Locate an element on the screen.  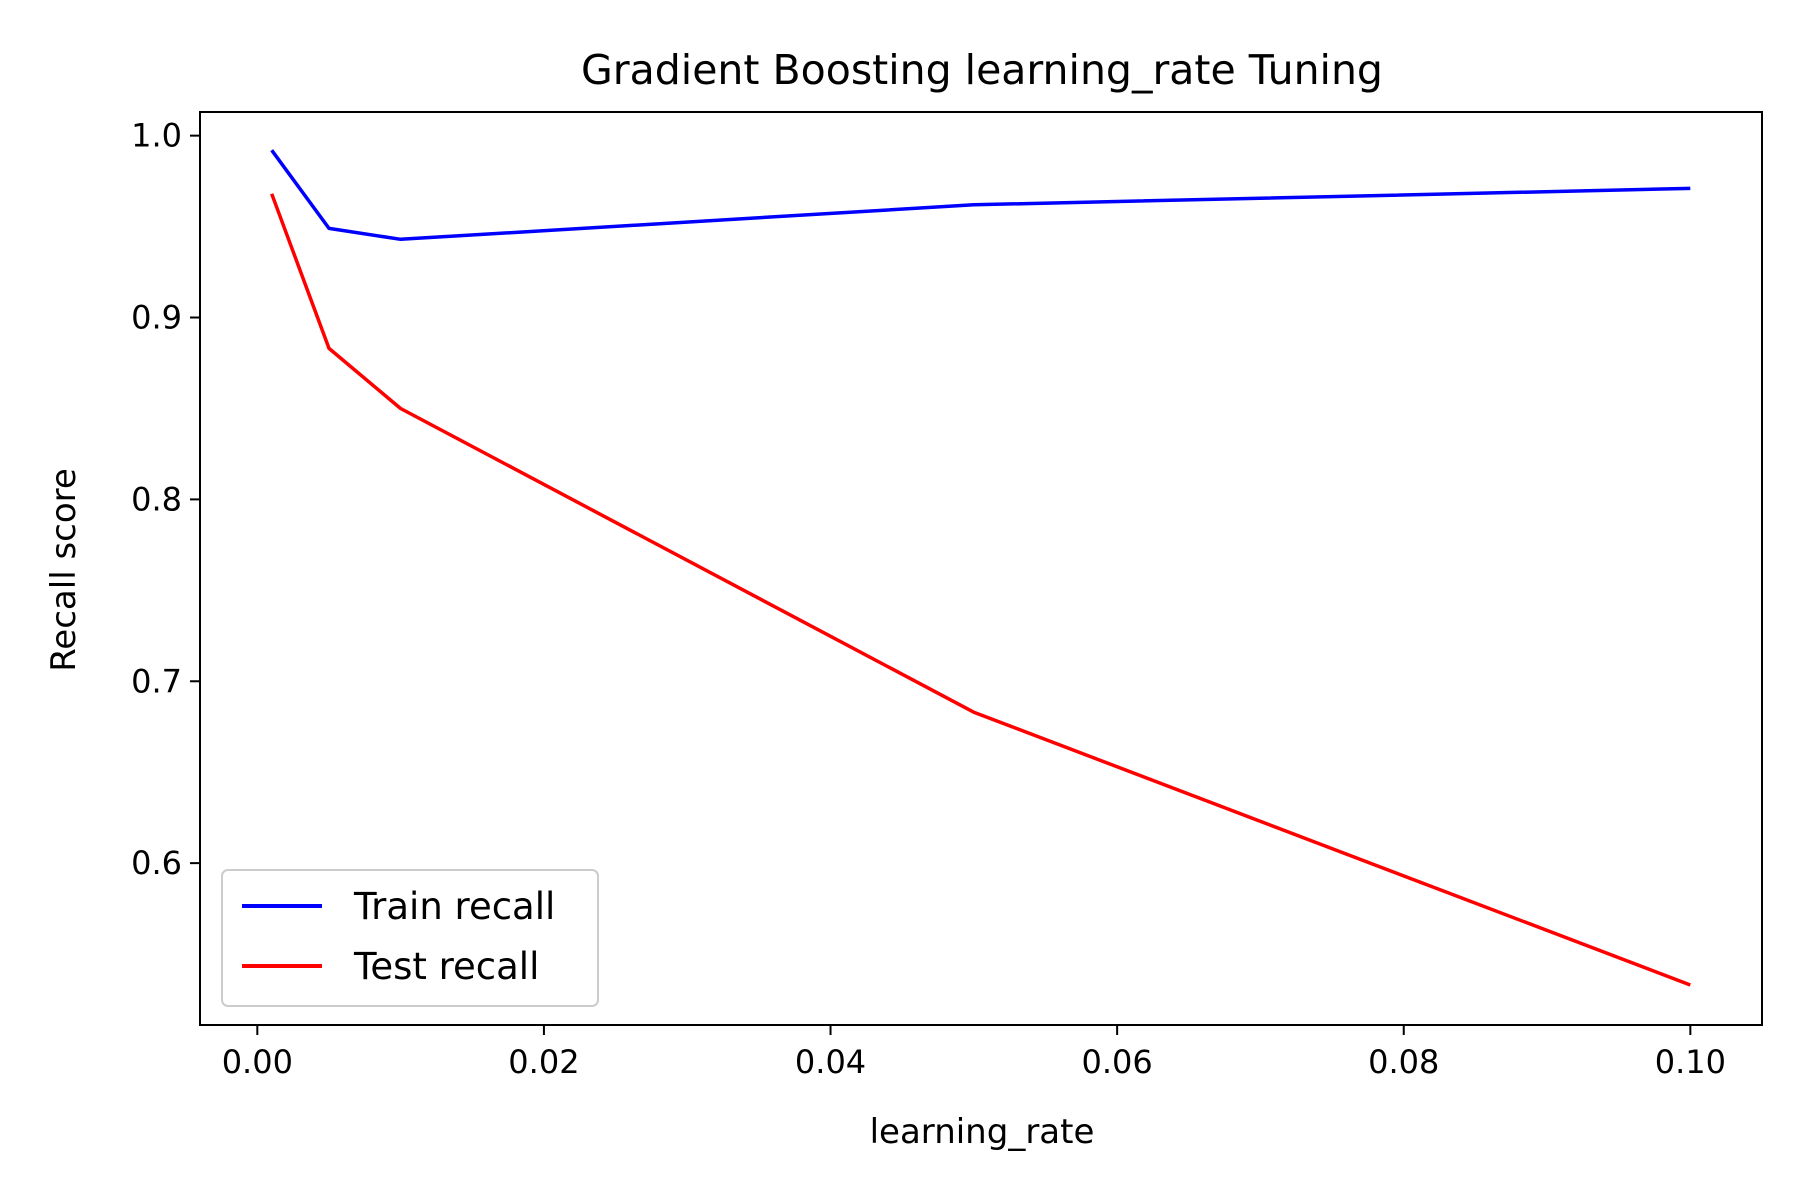
x-tick-label: 0.08 is located at coordinates (1403, 1062).